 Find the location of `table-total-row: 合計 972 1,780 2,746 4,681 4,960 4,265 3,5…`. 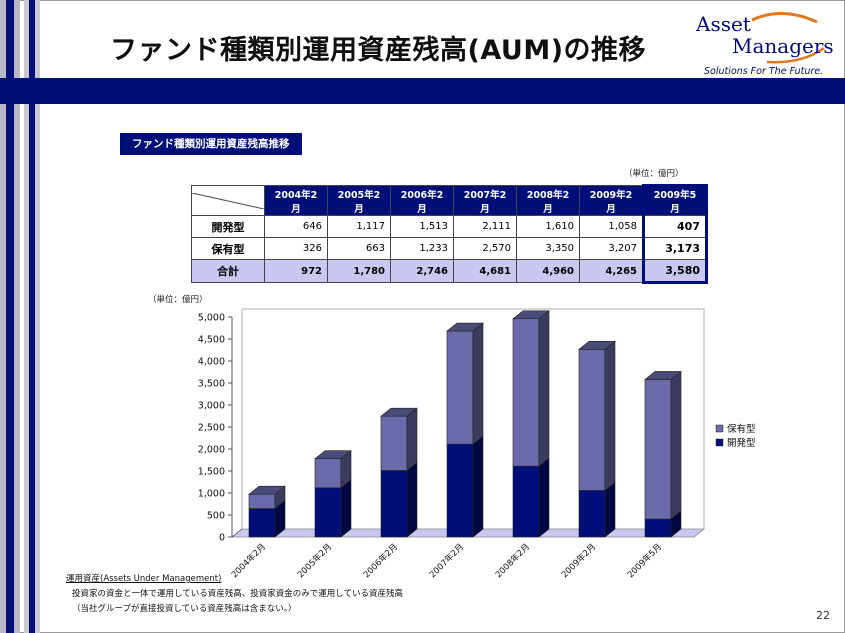

table-total-row: 合計 972 1,780 2,746 4,681 4,960 4,265 3,5… is located at coordinates (449, 271).